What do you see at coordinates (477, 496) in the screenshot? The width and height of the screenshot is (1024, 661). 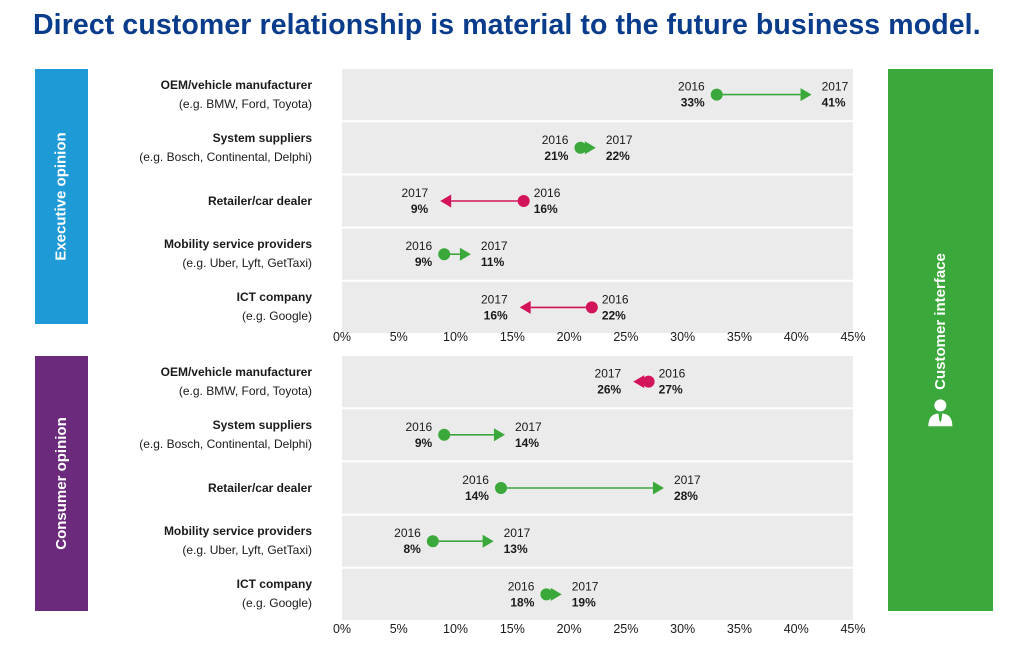 I see `data-label-2016: 14%` at bounding box center [477, 496].